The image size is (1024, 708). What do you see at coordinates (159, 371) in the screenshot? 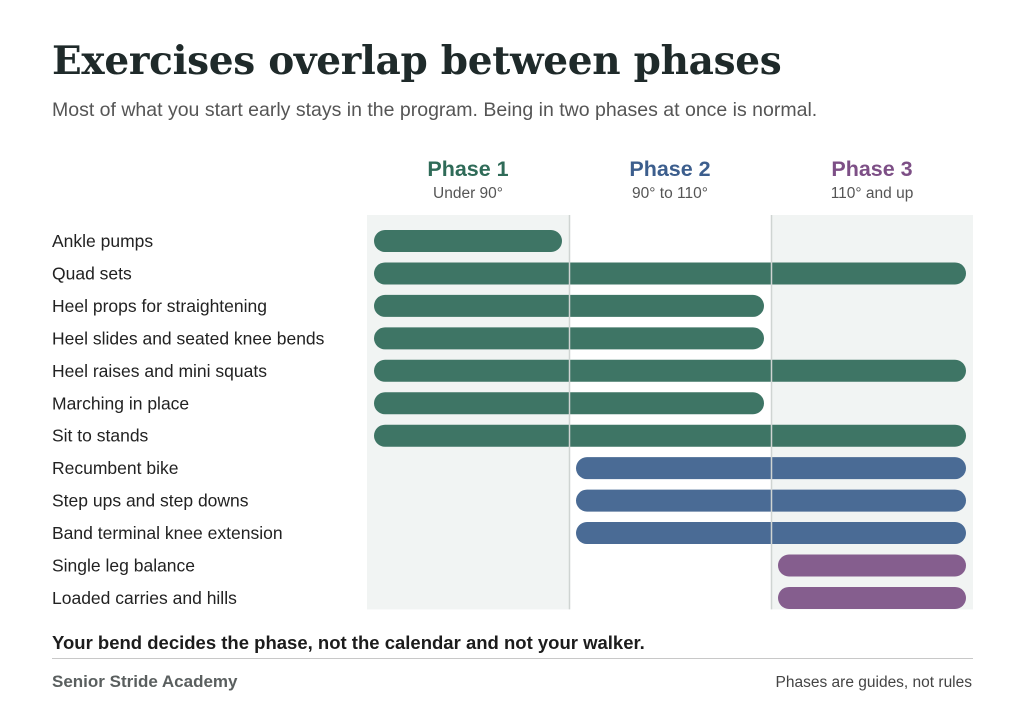
I see `exercise-label: Heel raises and mini squats` at bounding box center [159, 371].